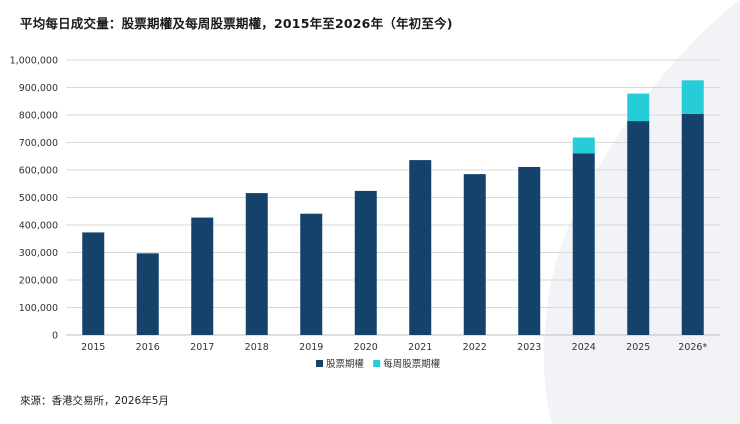 This screenshot has width=740, height=424. Describe the element at coordinates (55, 336) in the screenshot. I see `y-tick-label: 0` at that location.